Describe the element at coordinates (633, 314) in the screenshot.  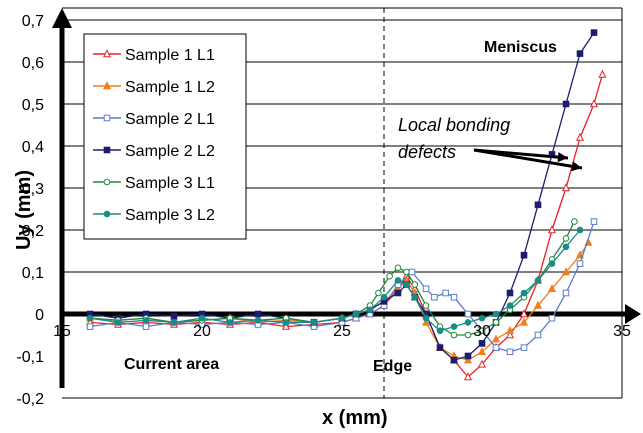
I see `x-axis-arrow` at that location.